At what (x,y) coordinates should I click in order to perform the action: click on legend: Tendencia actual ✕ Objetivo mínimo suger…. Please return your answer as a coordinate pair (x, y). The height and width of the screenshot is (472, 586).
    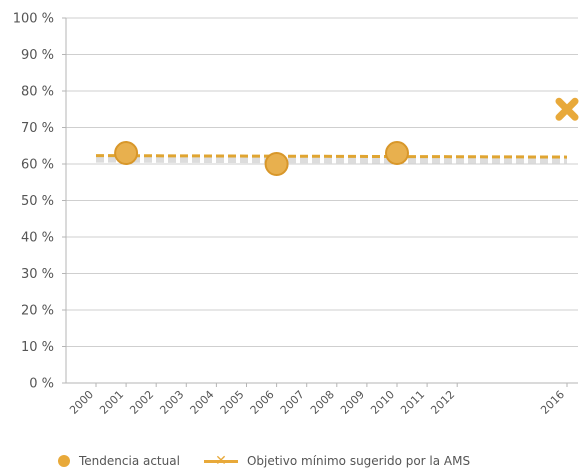
    Looking at the image, I should click on (276, 461).